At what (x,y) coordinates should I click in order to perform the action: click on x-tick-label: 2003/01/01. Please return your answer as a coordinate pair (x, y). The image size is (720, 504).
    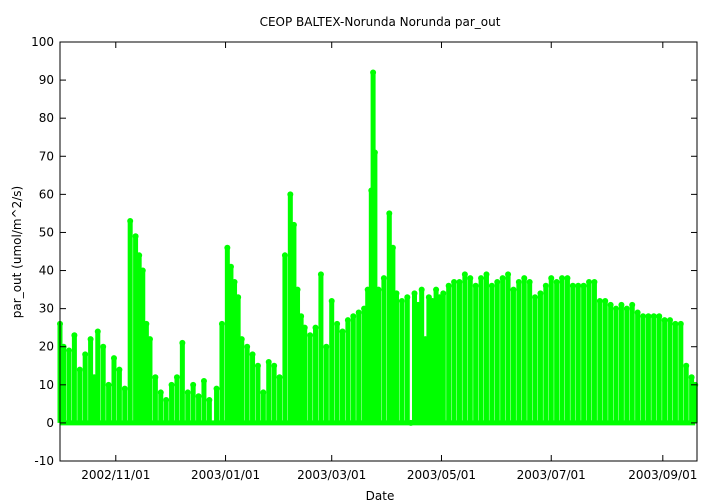
    Looking at the image, I should click on (225, 475).